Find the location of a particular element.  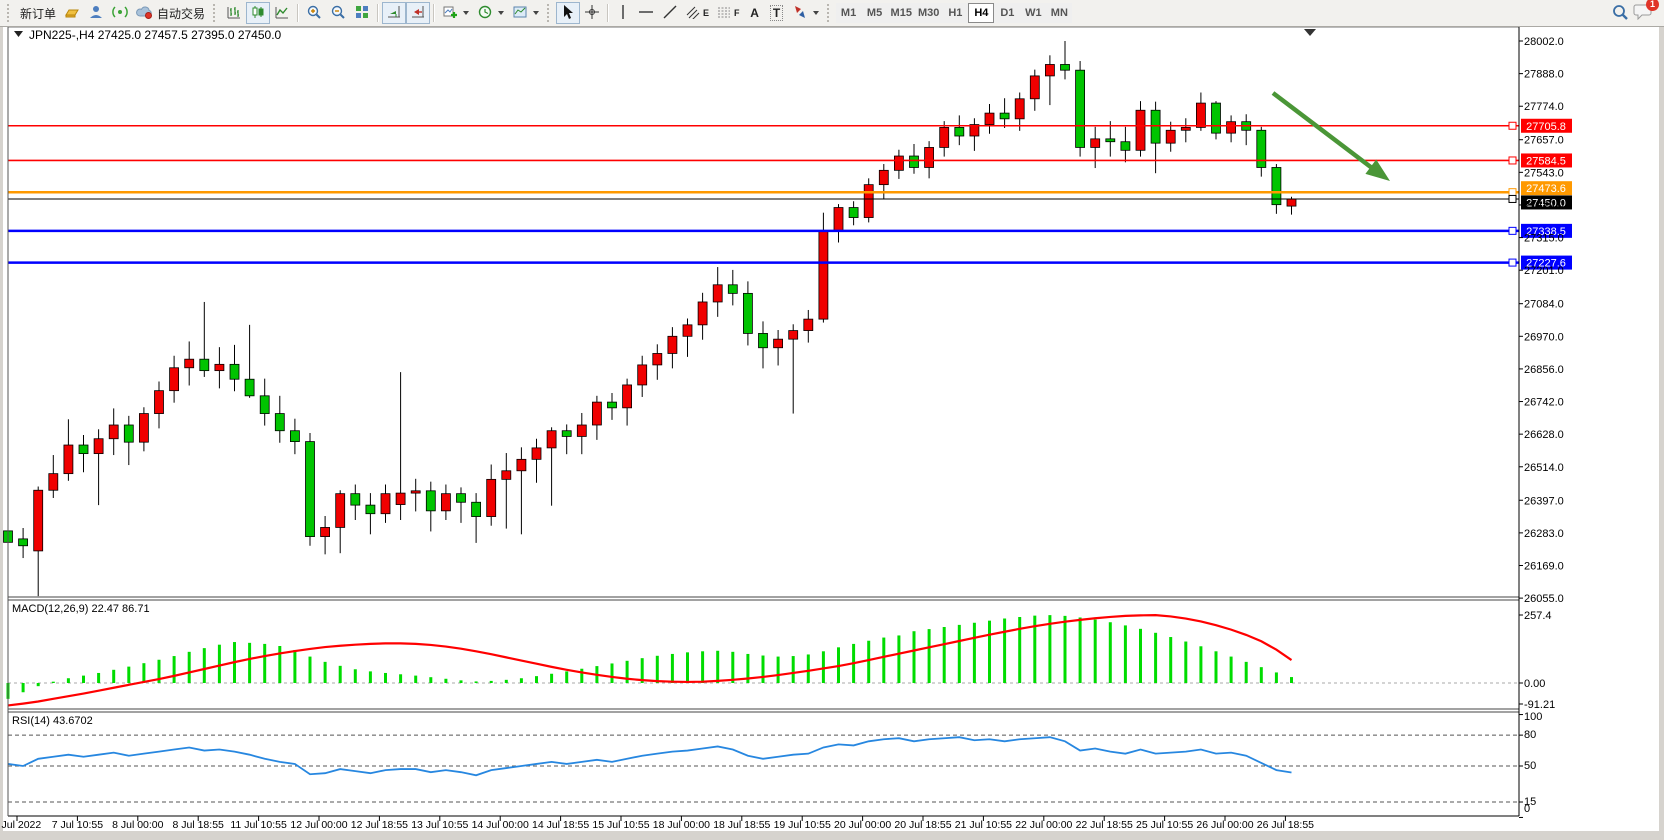

timeframe-d1: D1 is located at coordinates (1007, 13).